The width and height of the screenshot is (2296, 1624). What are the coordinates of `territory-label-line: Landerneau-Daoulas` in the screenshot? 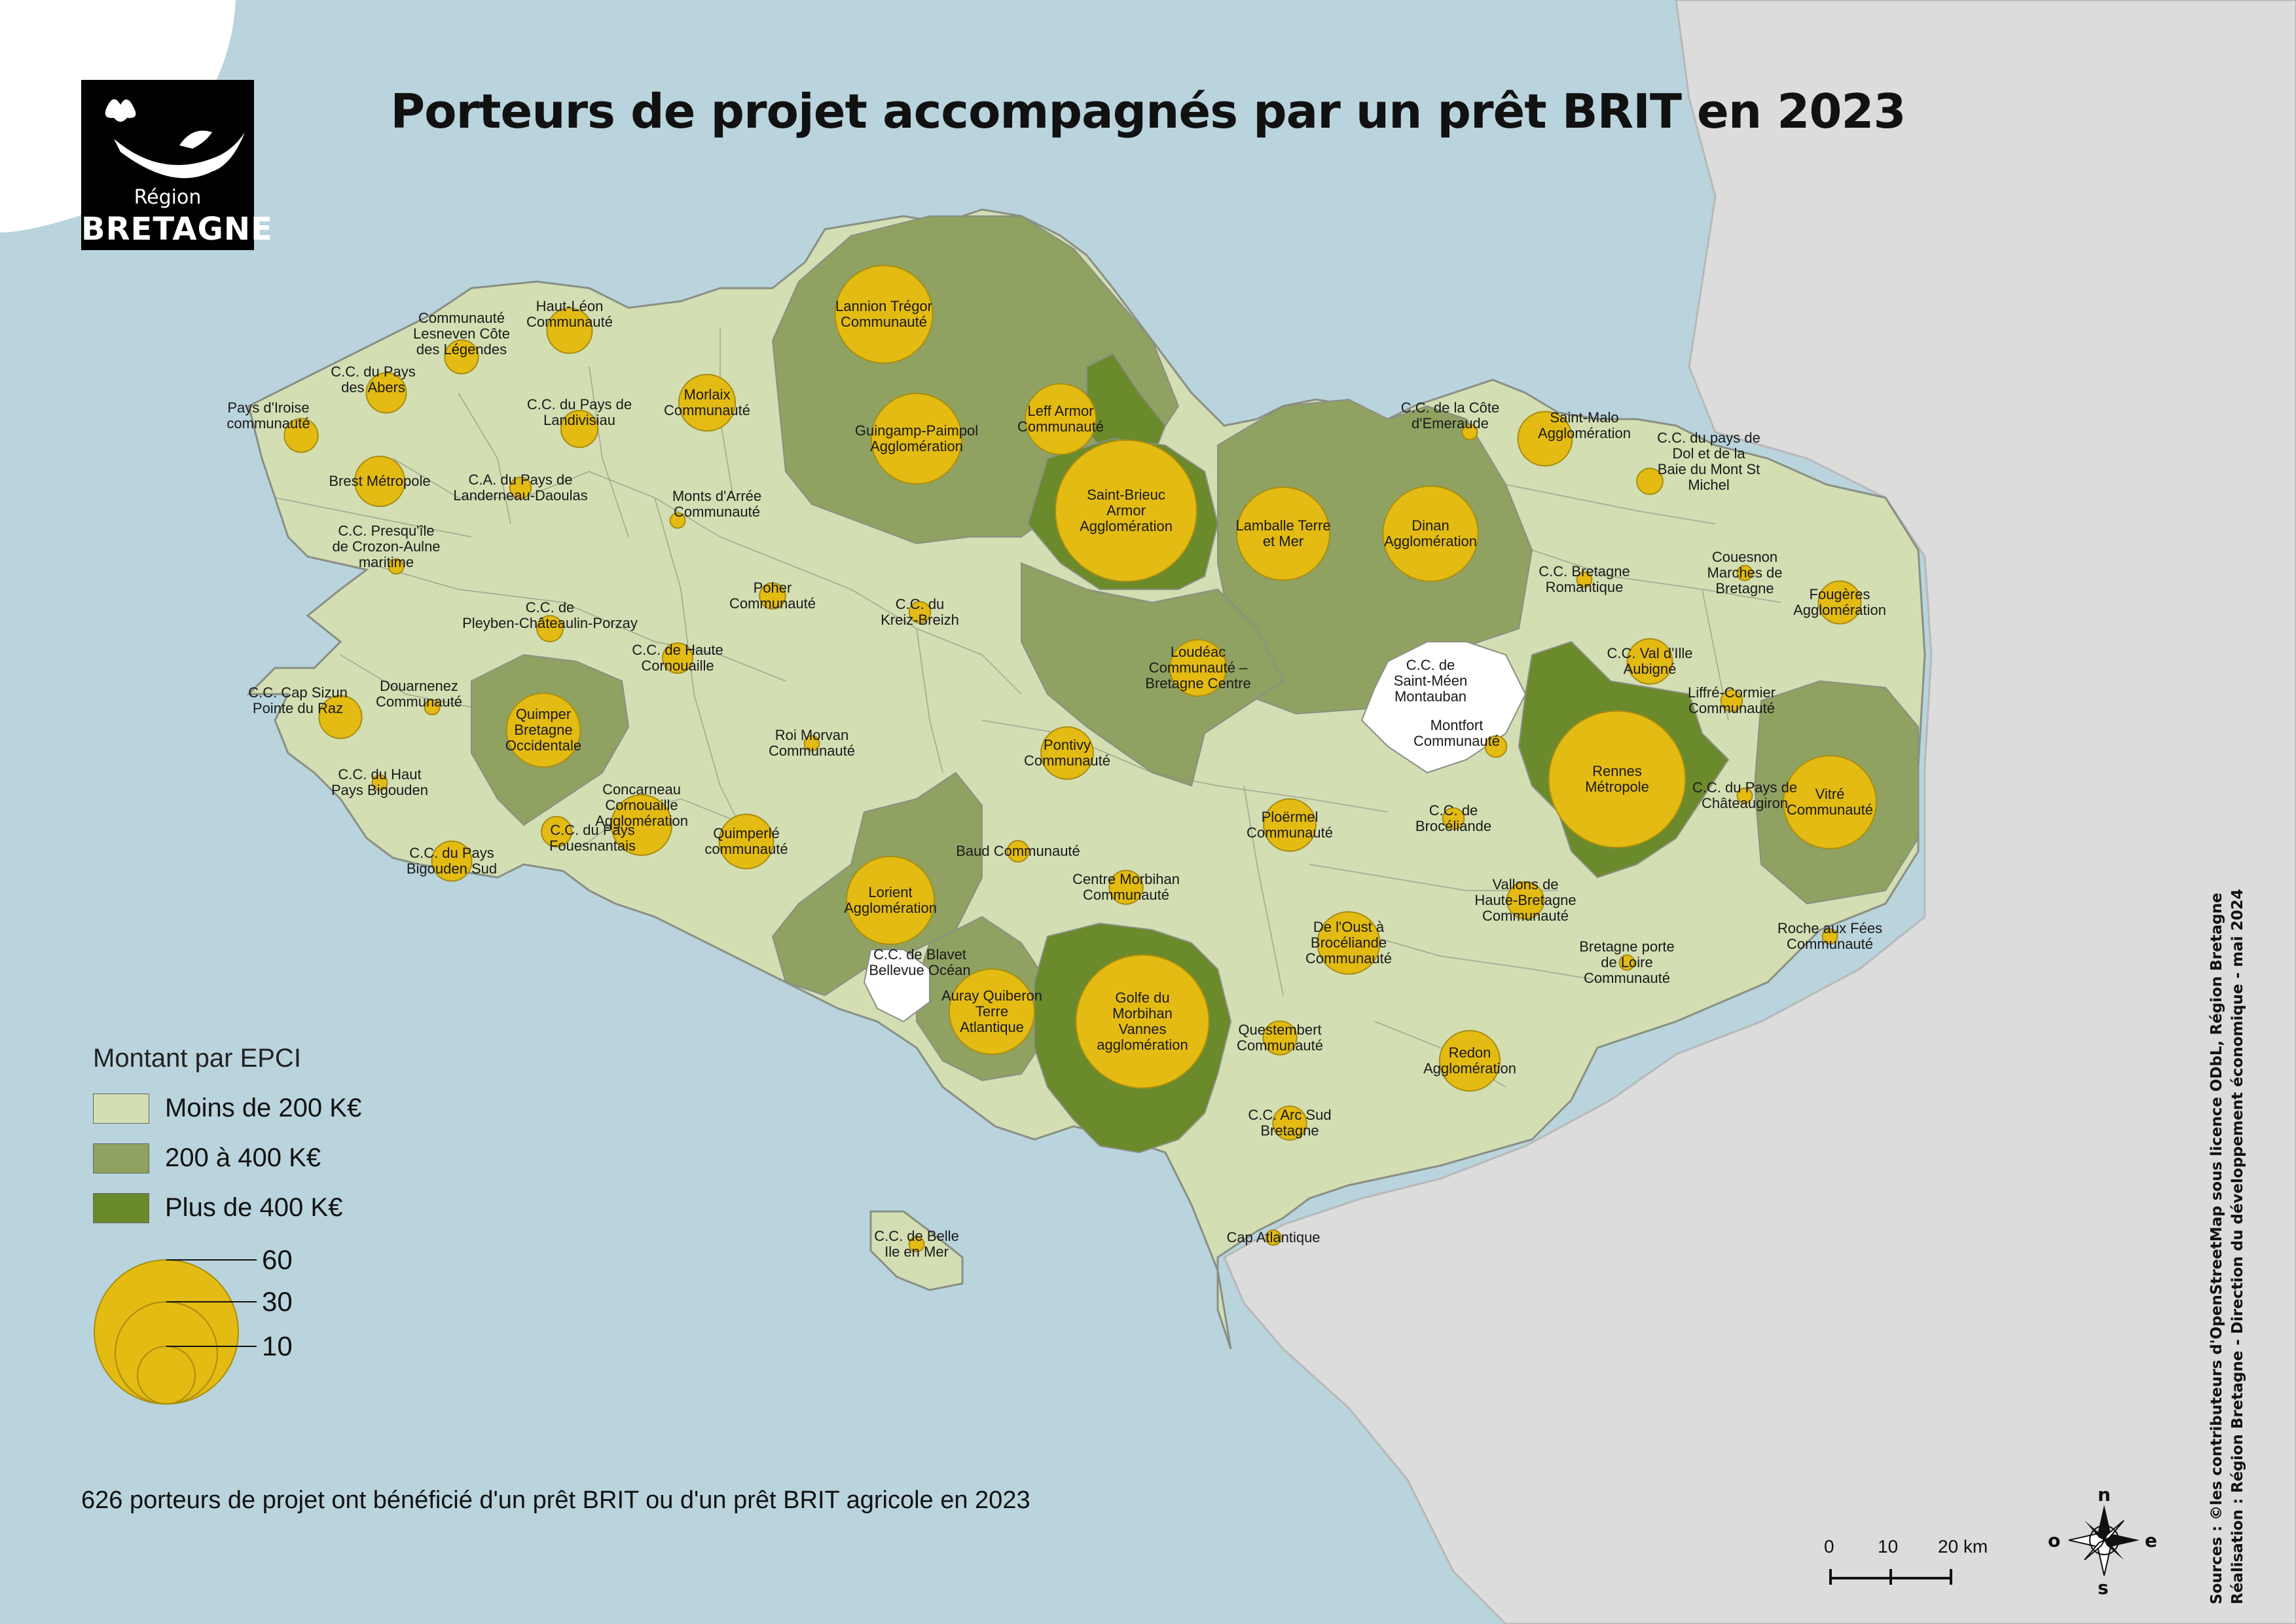 It's located at (520, 495).